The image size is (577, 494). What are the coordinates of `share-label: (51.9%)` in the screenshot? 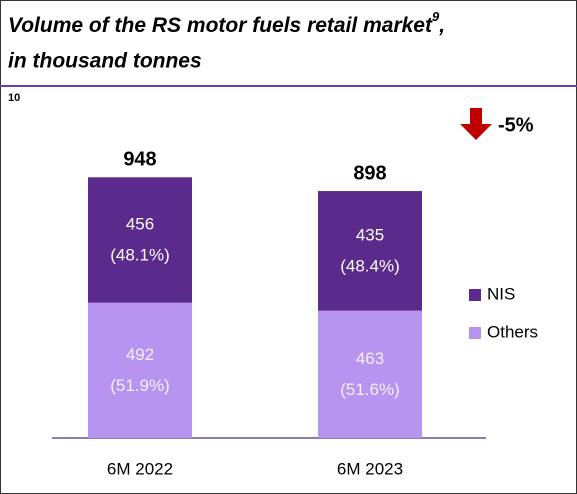 It's located at (140, 385).